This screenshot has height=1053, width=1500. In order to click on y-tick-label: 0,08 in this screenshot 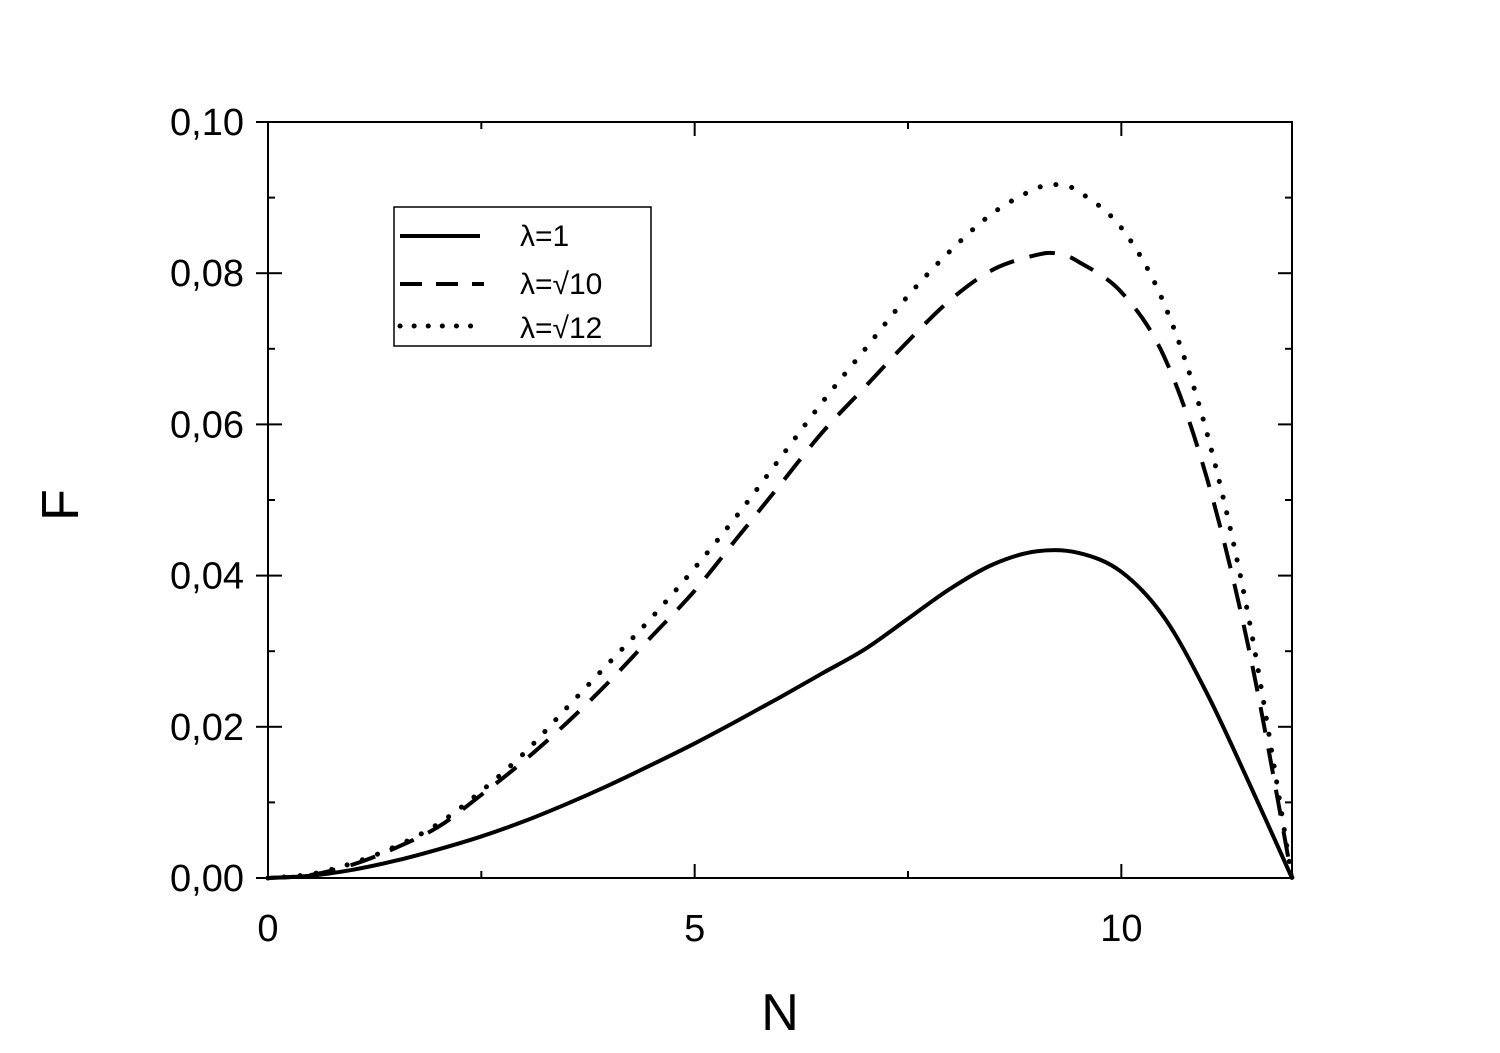, I will do `click(207, 274)`.